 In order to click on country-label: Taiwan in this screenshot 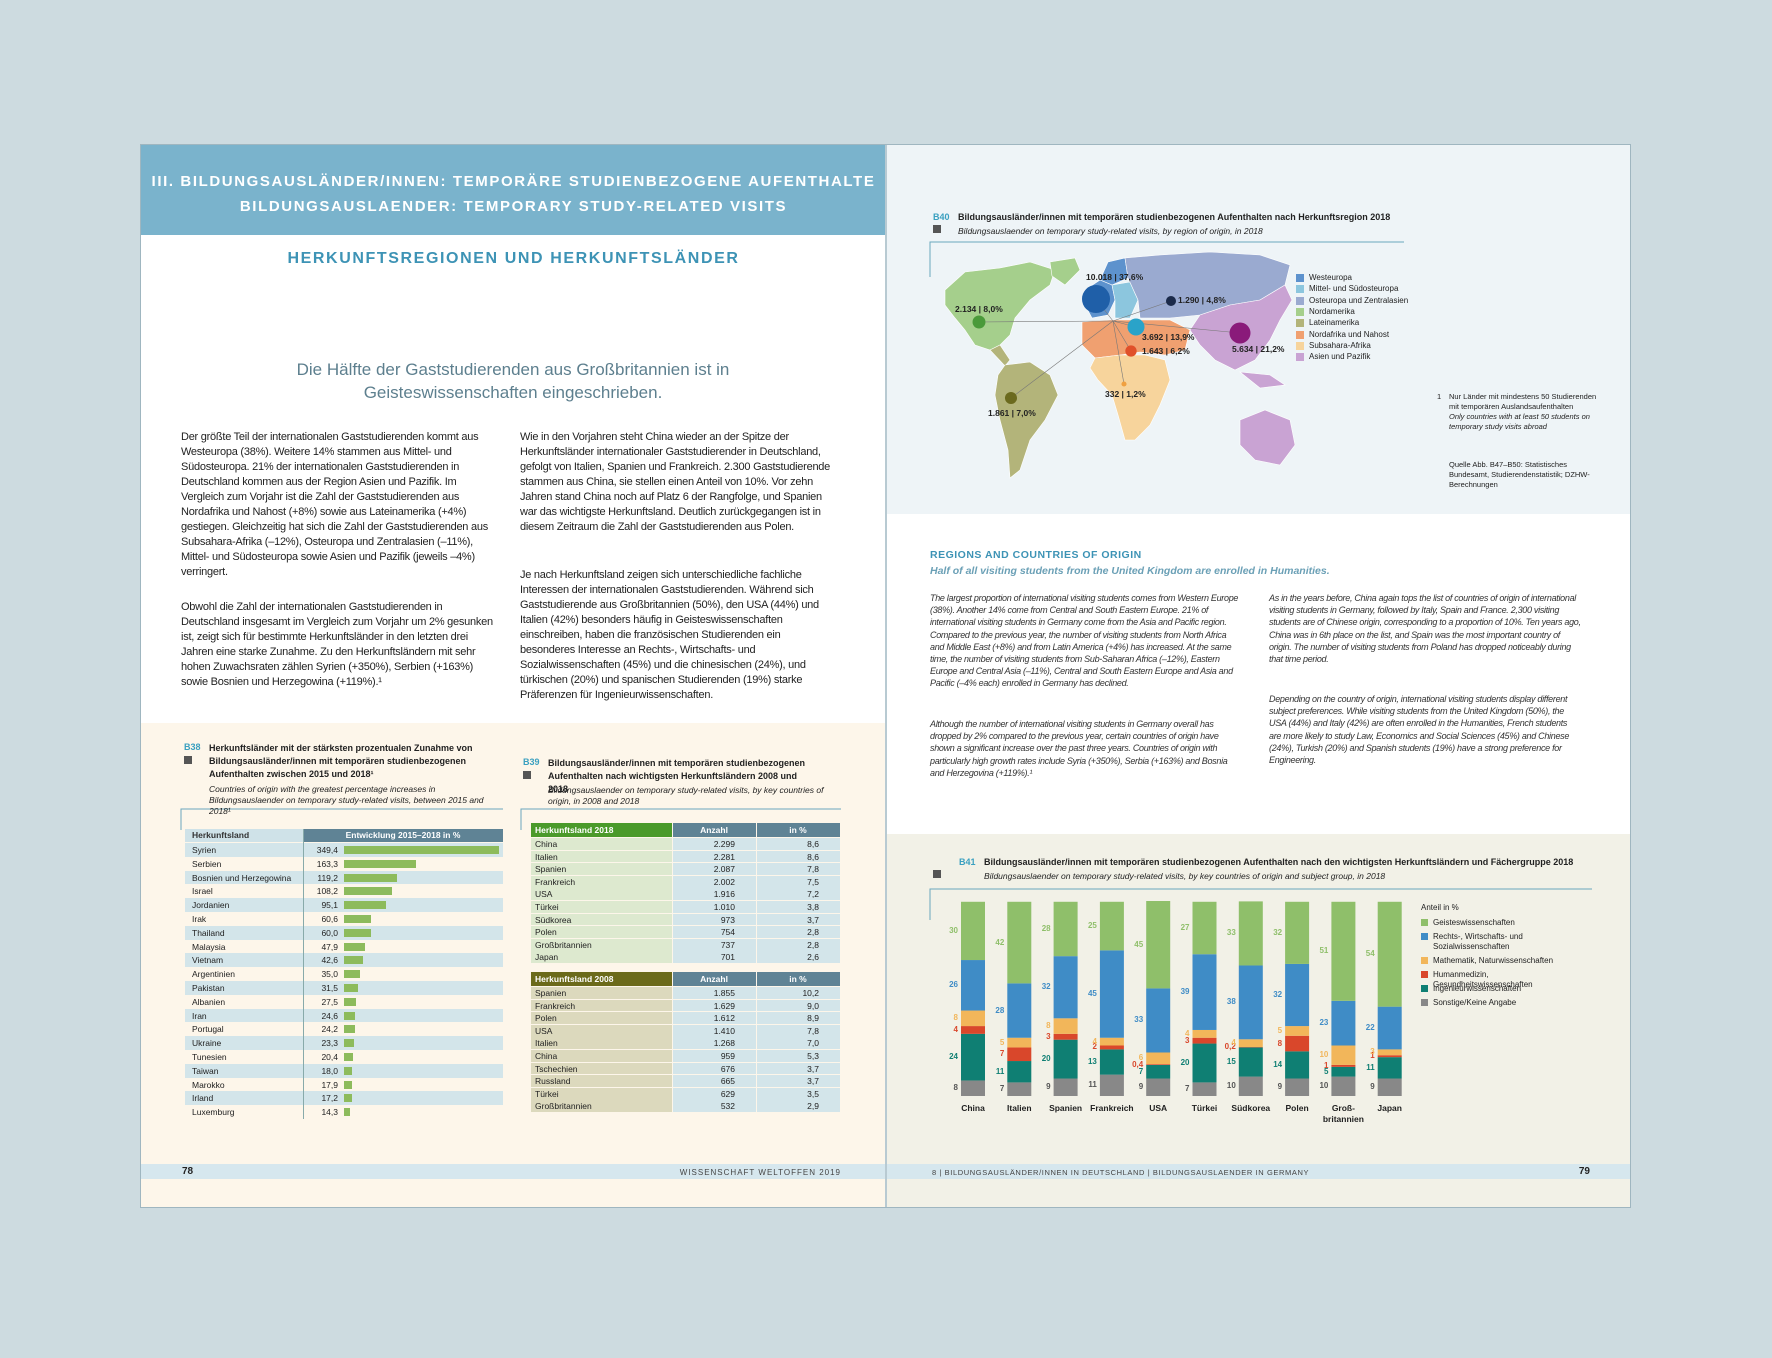, I will do `click(205, 1070)`.